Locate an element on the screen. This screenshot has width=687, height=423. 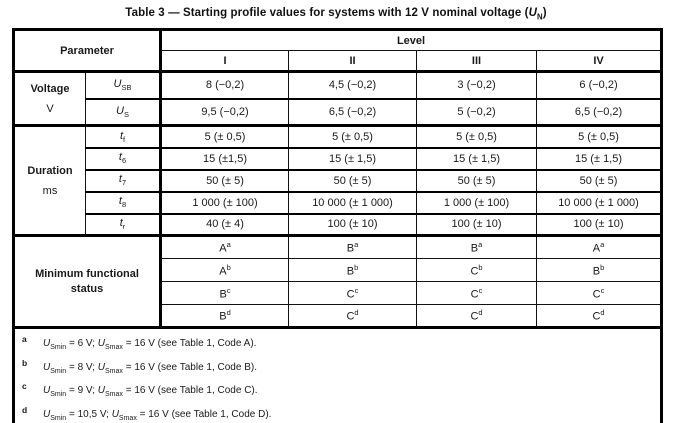
level-col-header-1: I is located at coordinates (224, 61).